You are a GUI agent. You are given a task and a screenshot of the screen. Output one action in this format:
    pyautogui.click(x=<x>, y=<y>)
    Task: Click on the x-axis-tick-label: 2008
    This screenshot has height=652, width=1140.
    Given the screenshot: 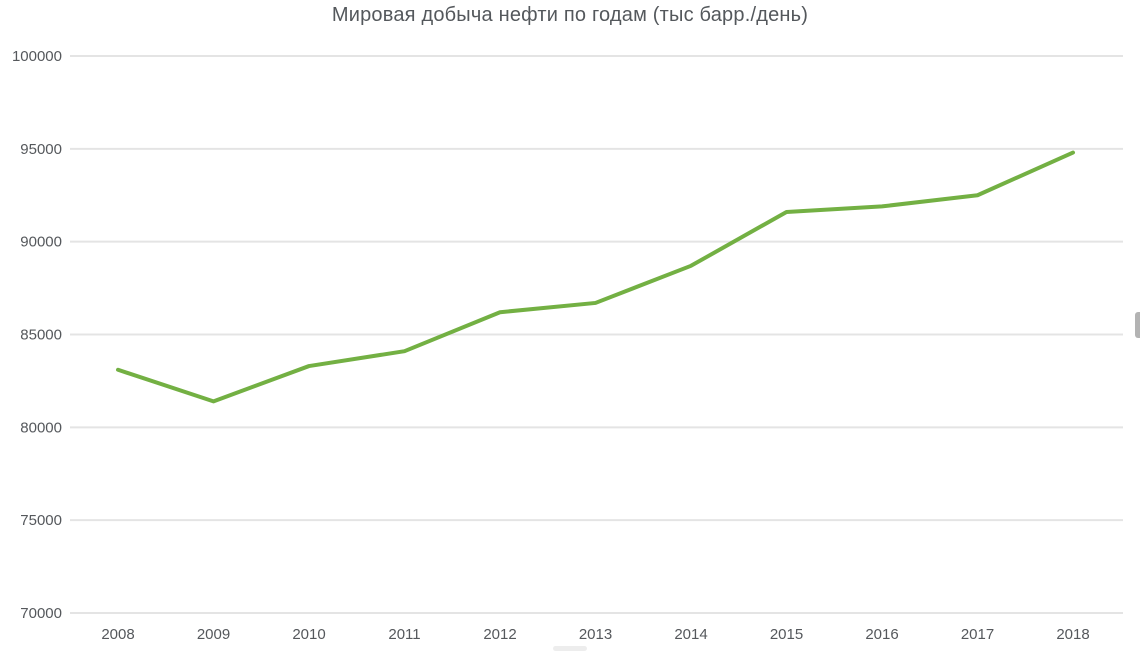 What is the action you would take?
    pyautogui.click(x=117, y=634)
    